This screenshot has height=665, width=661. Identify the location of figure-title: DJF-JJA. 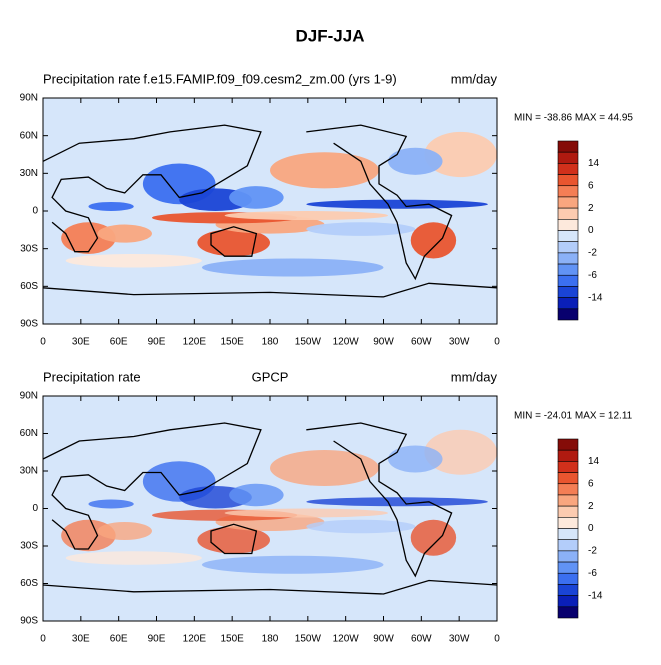
(330, 35).